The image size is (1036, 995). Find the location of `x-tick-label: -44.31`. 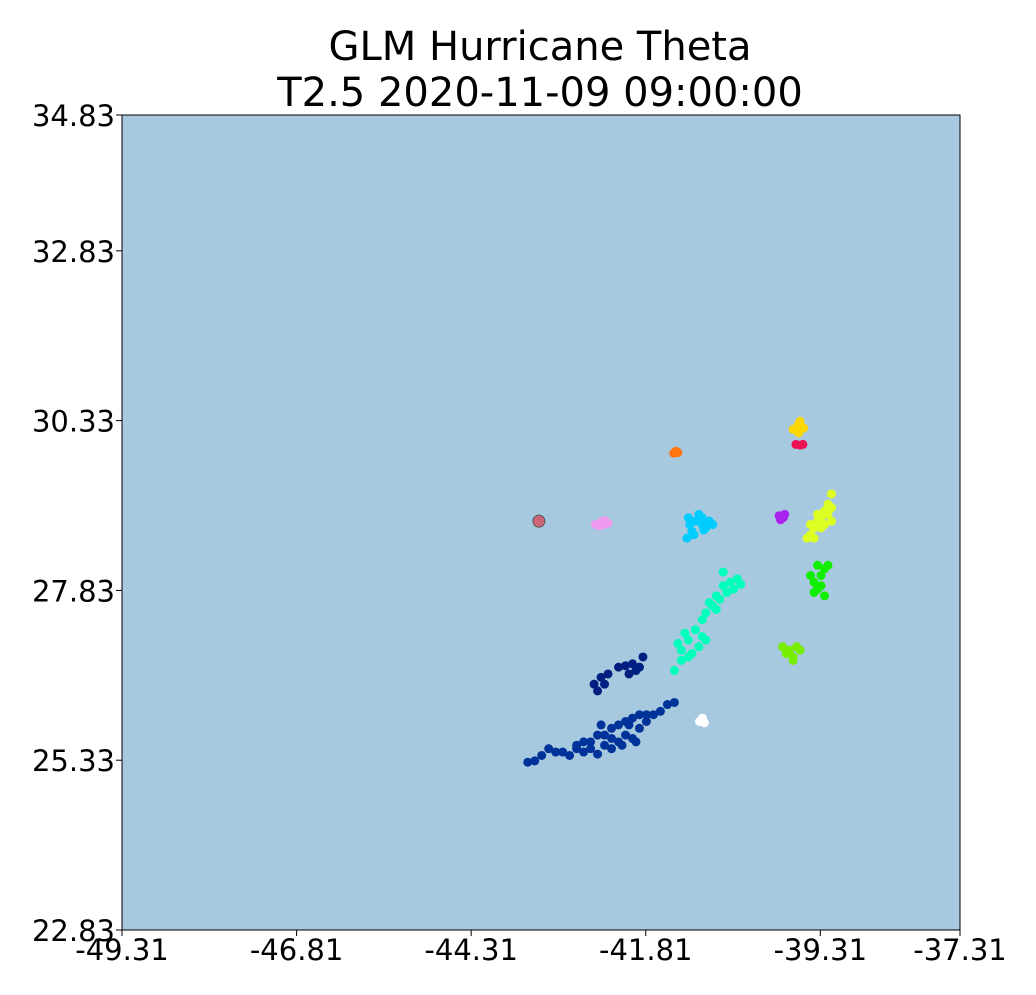

x-tick-label: -44.31 is located at coordinates (471, 950).